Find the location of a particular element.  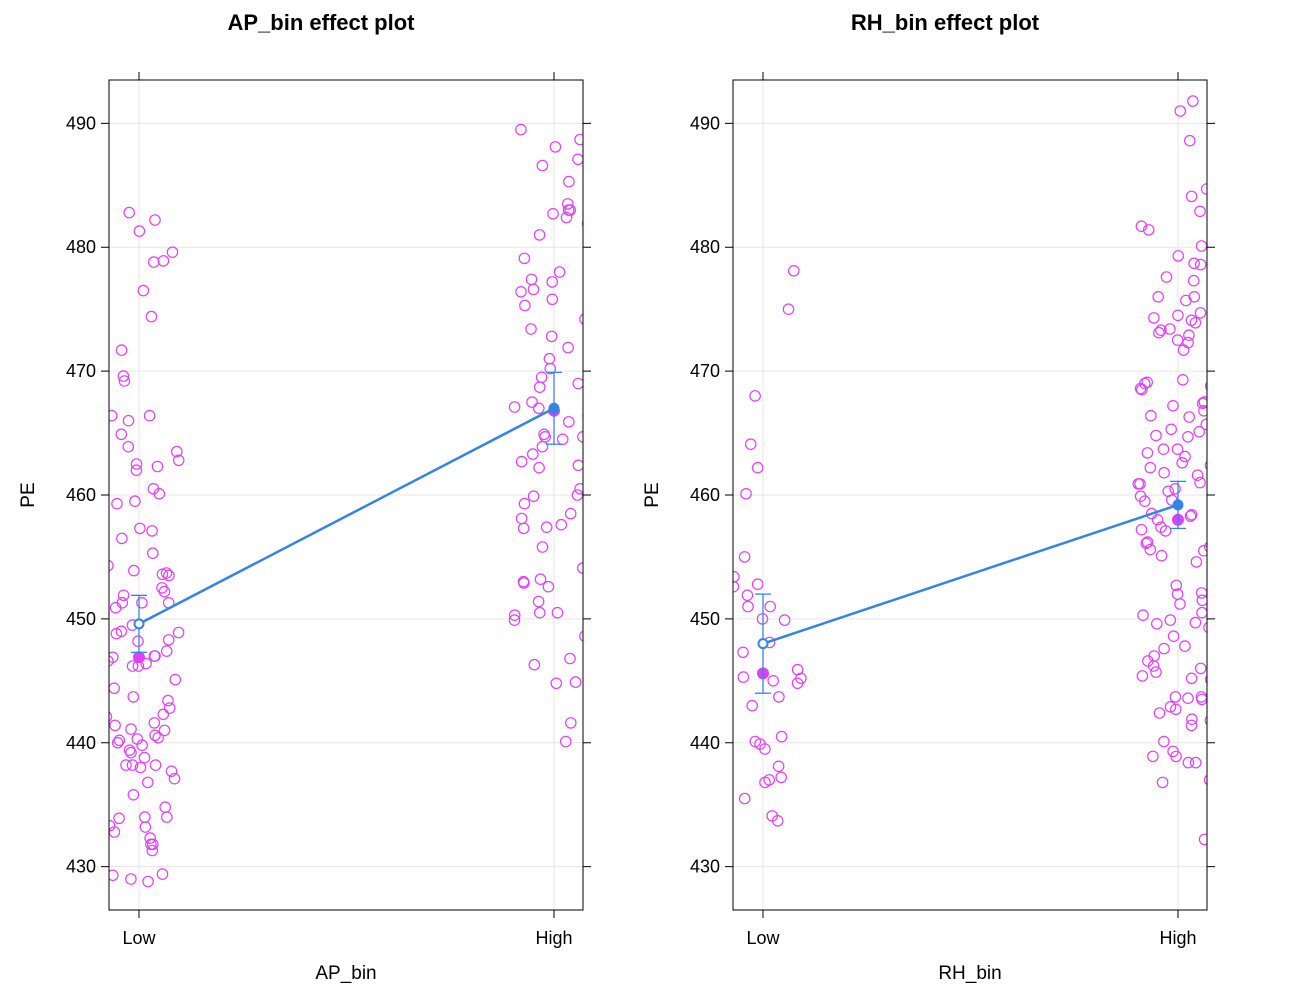

y-tick-label: 470 is located at coordinates (705, 371).